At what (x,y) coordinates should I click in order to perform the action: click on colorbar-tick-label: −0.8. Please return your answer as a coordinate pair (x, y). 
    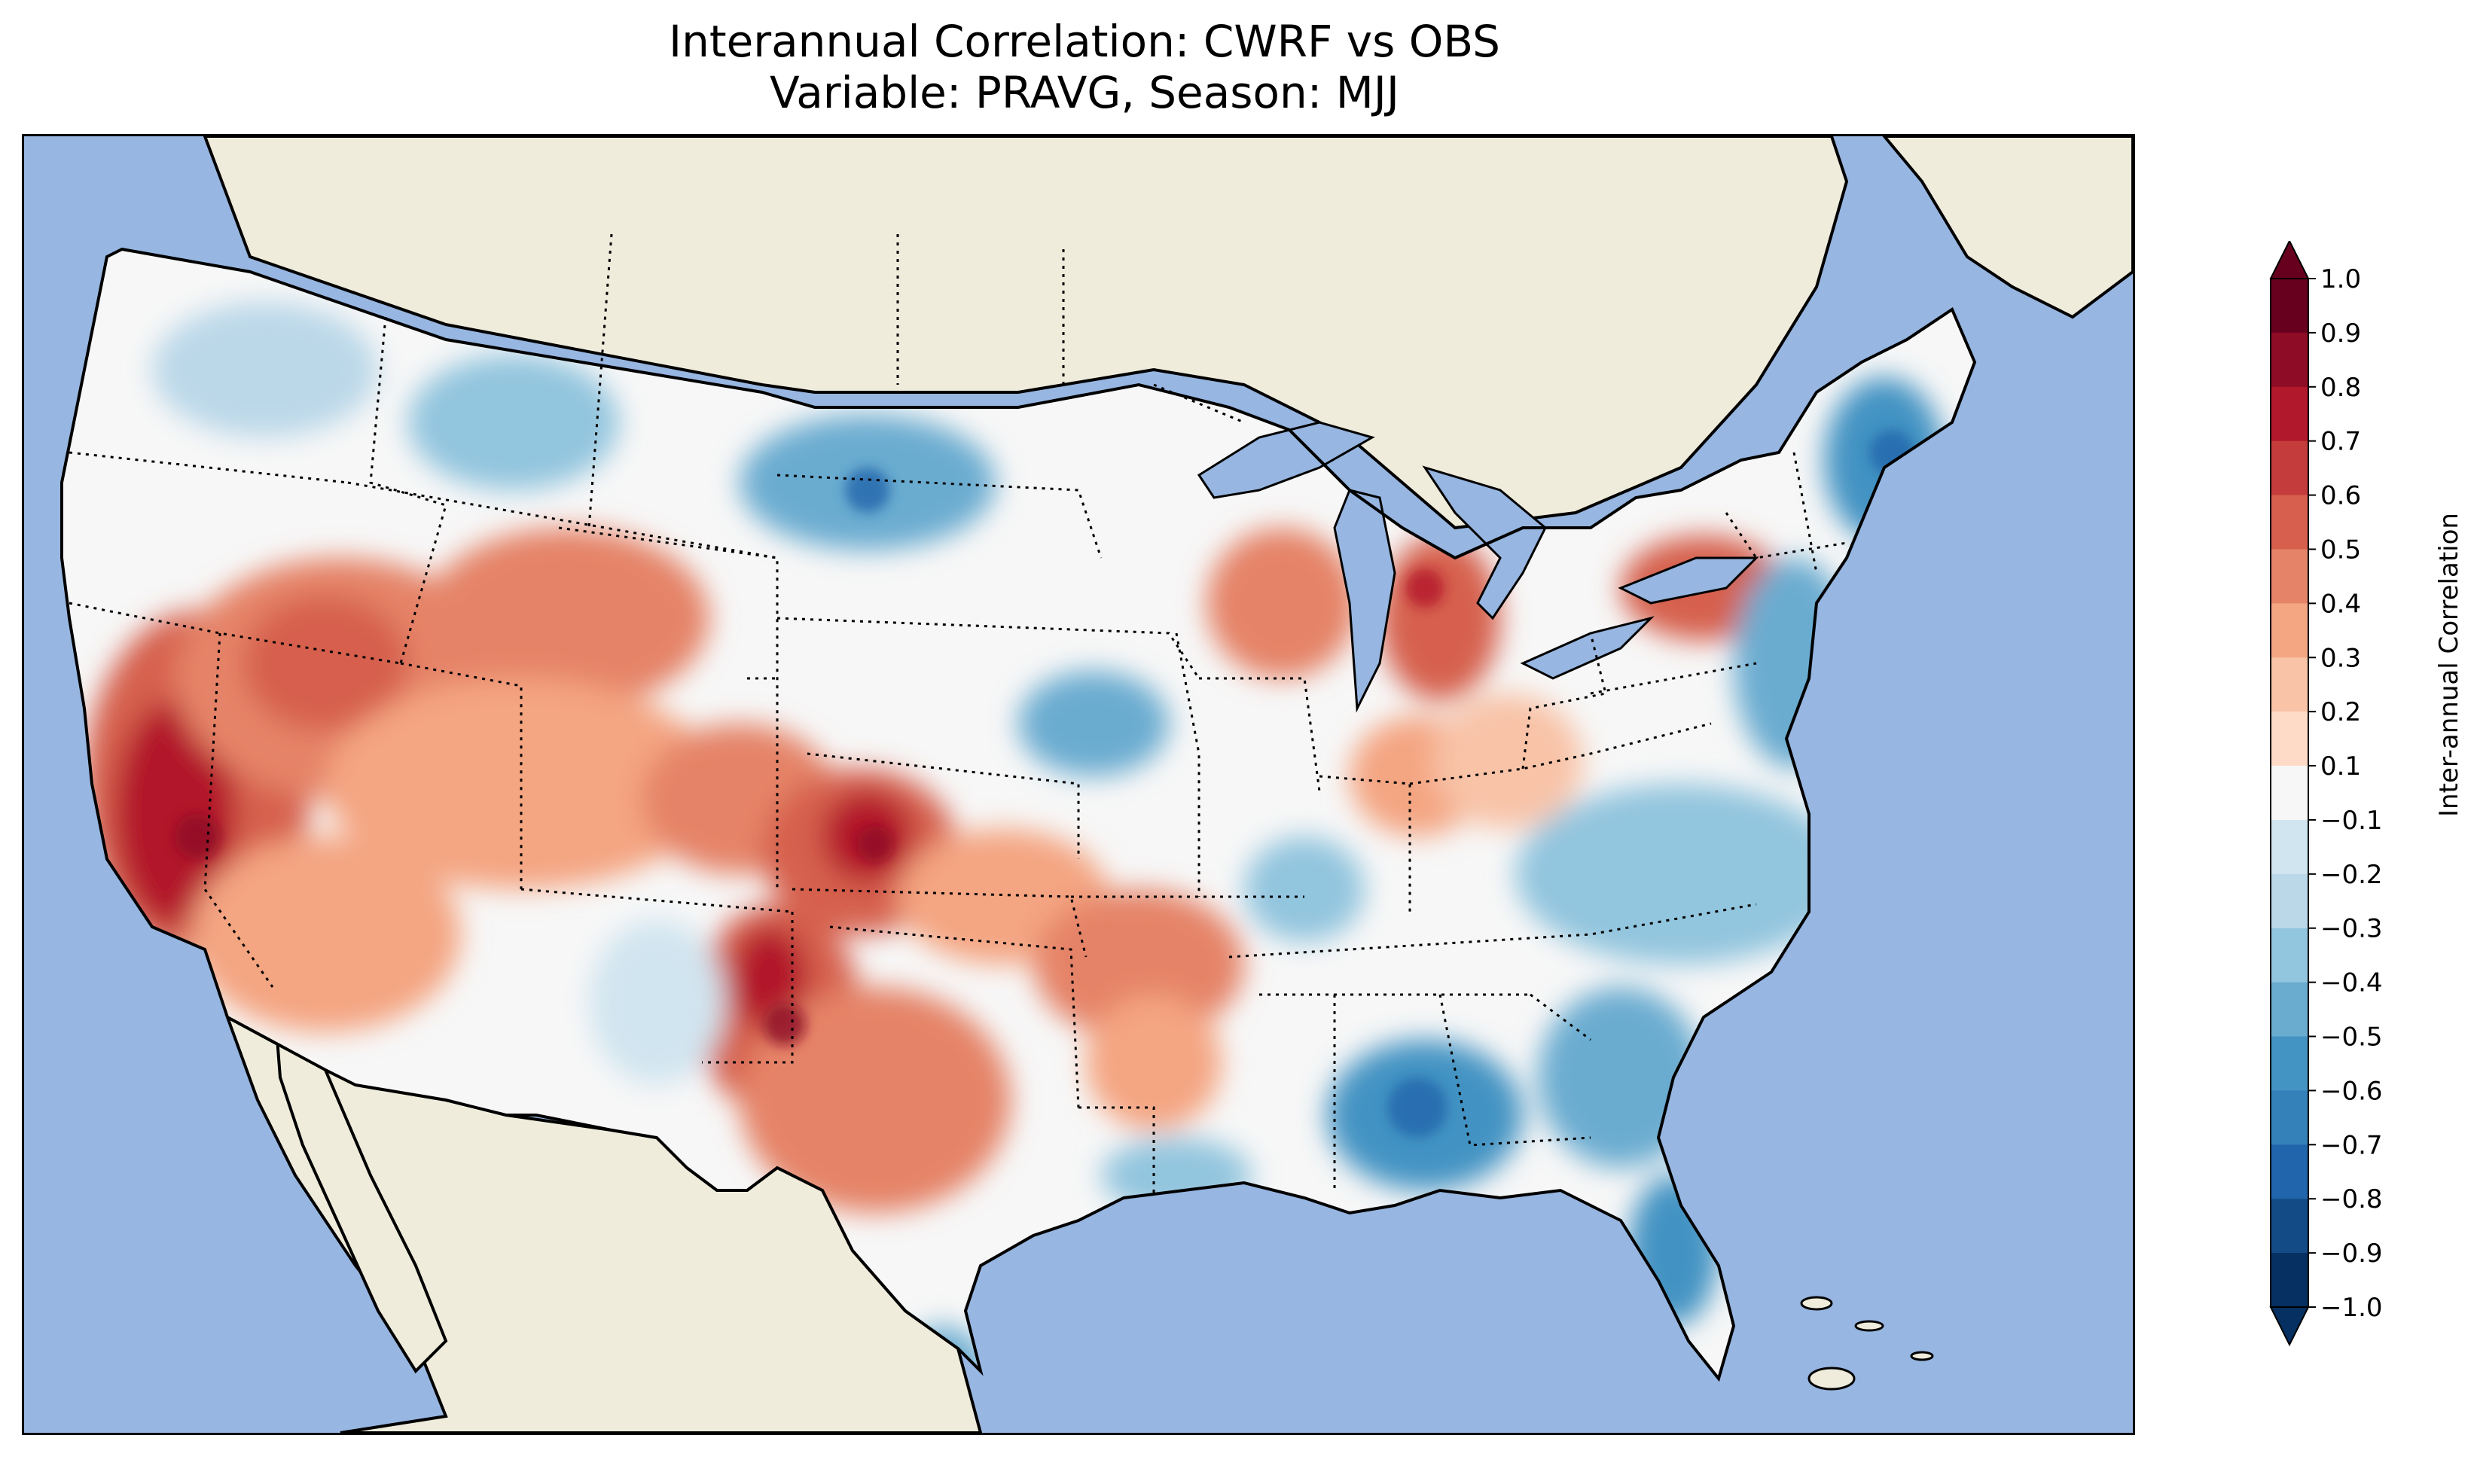
    Looking at the image, I should click on (2351, 1199).